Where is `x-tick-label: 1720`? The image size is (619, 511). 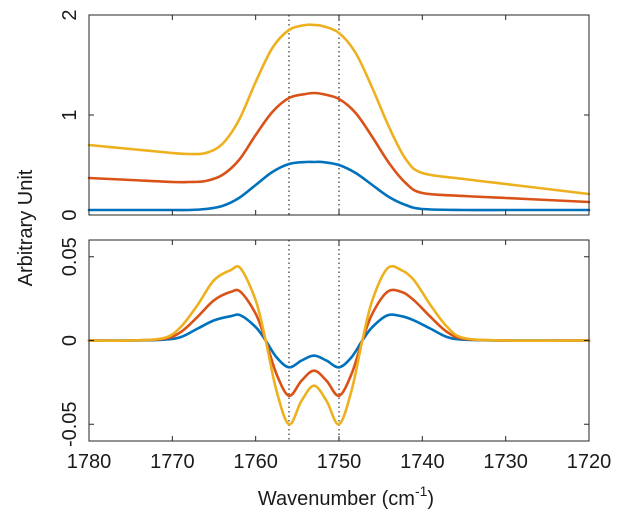 x-tick-label: 1720 is located at coordinates (589, 462).